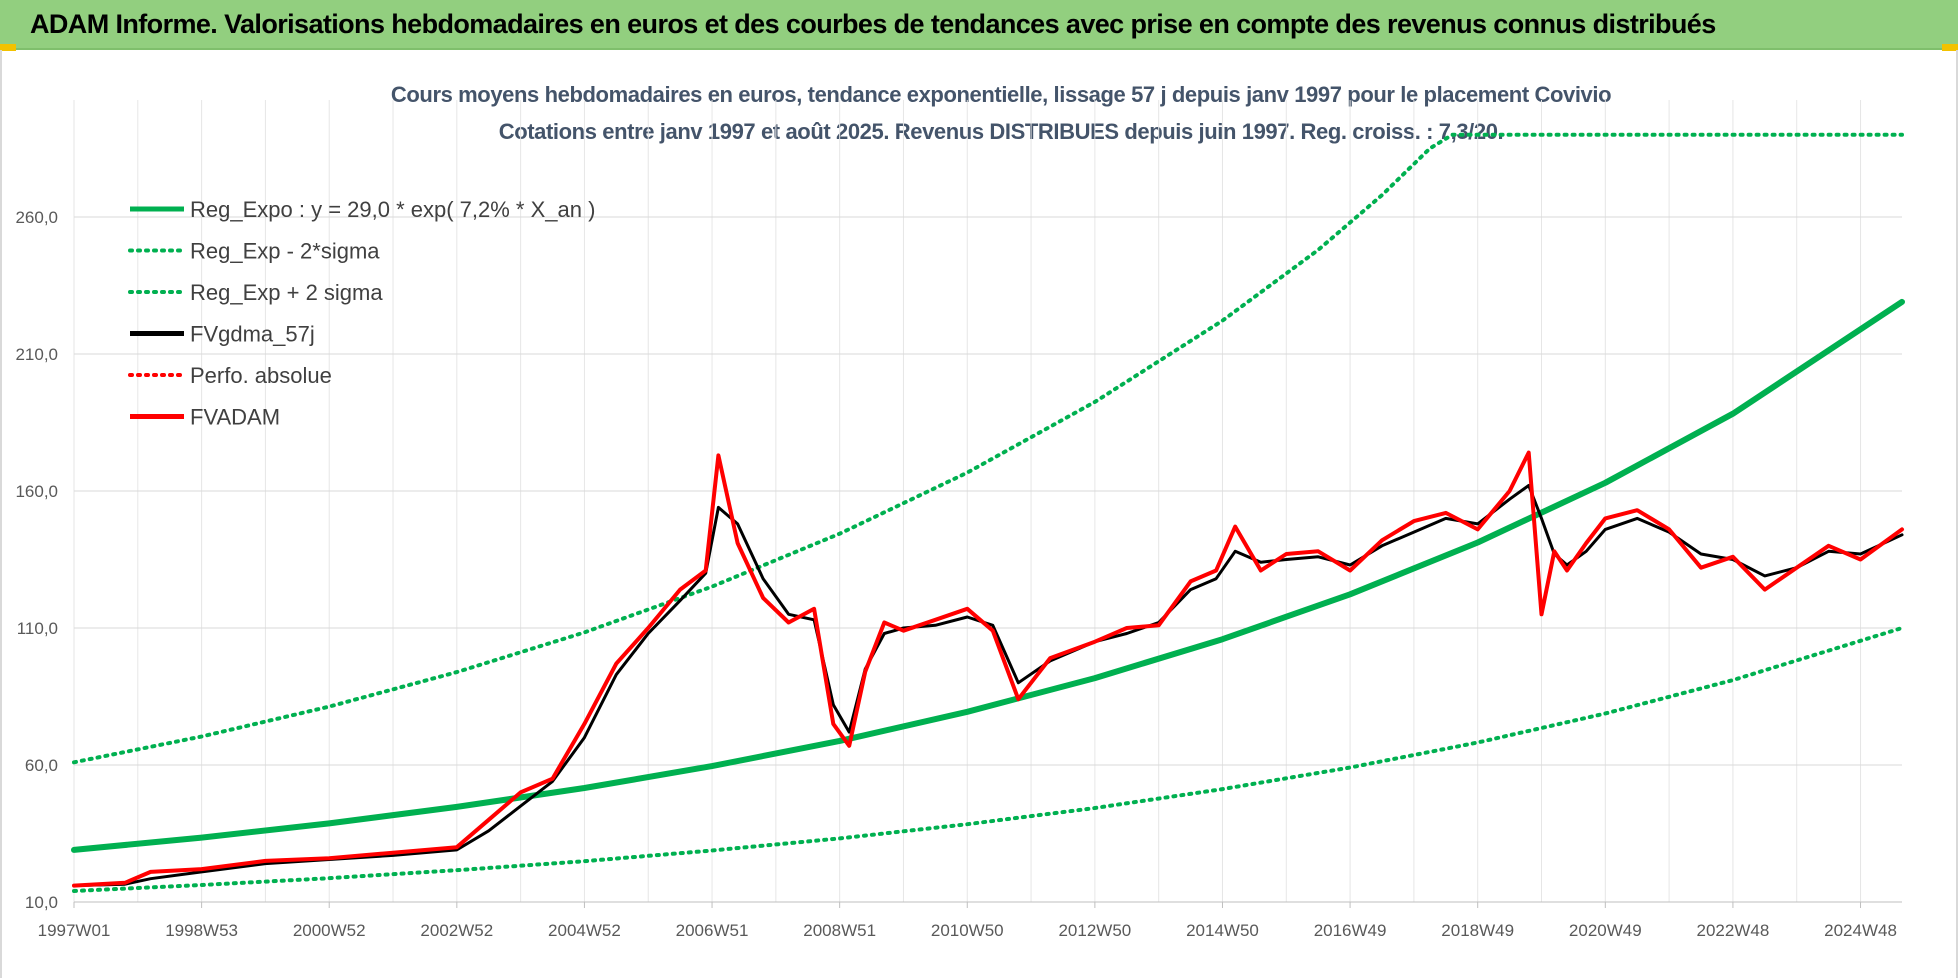  Describe the element at coordinates (329, 930) in the screenshot. I see `x-tick-label: 2000W52` at that location.